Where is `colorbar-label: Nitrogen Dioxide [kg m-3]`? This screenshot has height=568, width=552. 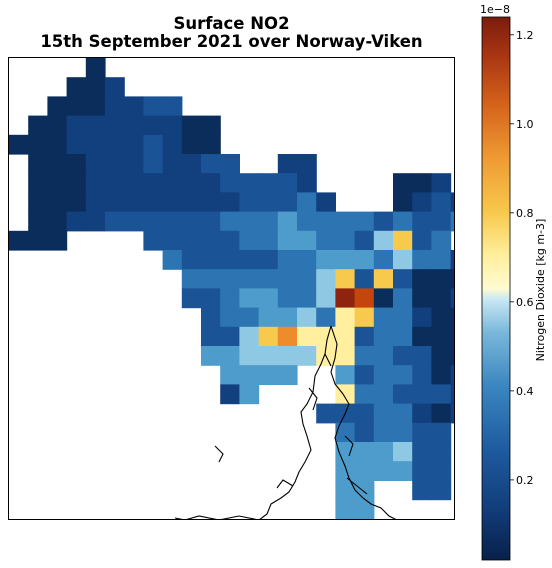
colorbar-label: Nitrogen Dioxide [kg m-3] is located at coordinates (540, 290).